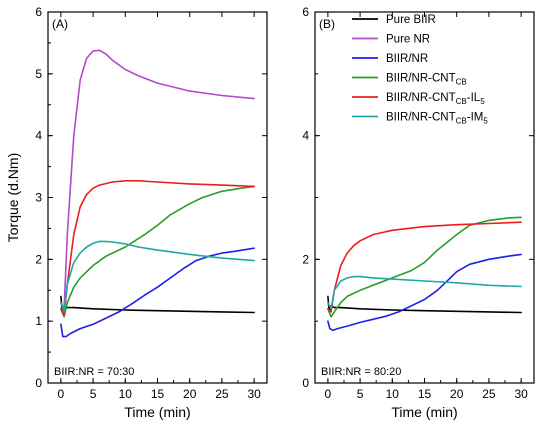 The height and width of the screenshot is (432, 550). Describe the element at coordinates (327, 24) in the screenshot. I see `panel-label: (B)` at that location.